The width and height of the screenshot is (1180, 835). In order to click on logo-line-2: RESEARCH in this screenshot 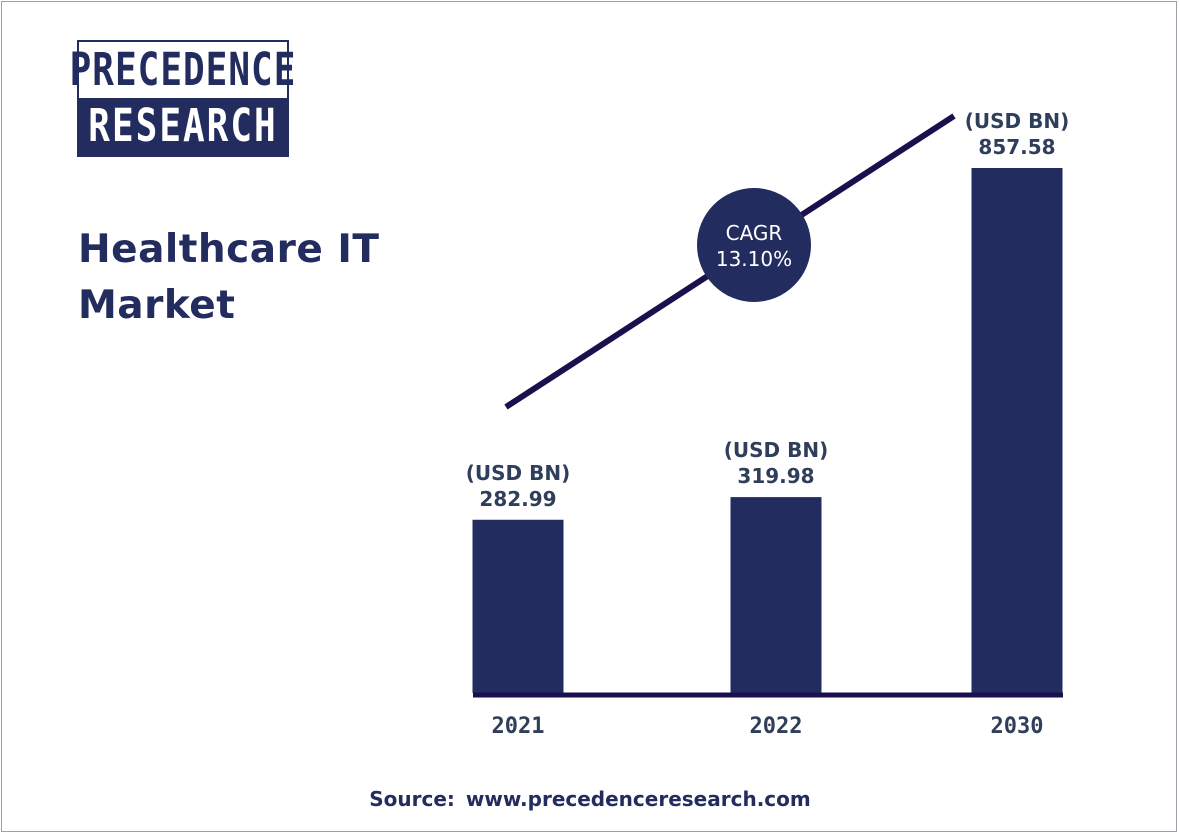, I will do `click(183, 126)`.